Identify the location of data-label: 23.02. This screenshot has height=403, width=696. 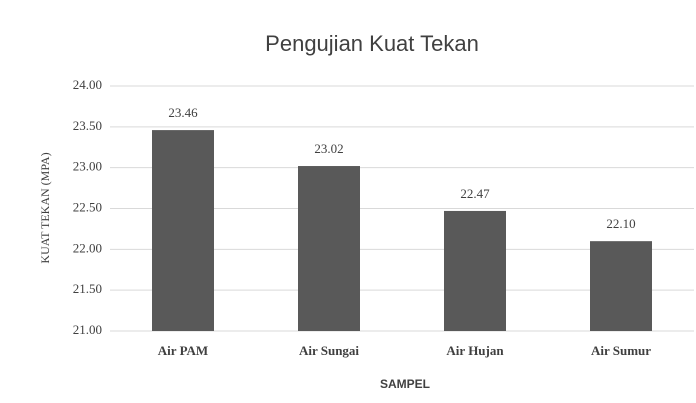
(328, 148).